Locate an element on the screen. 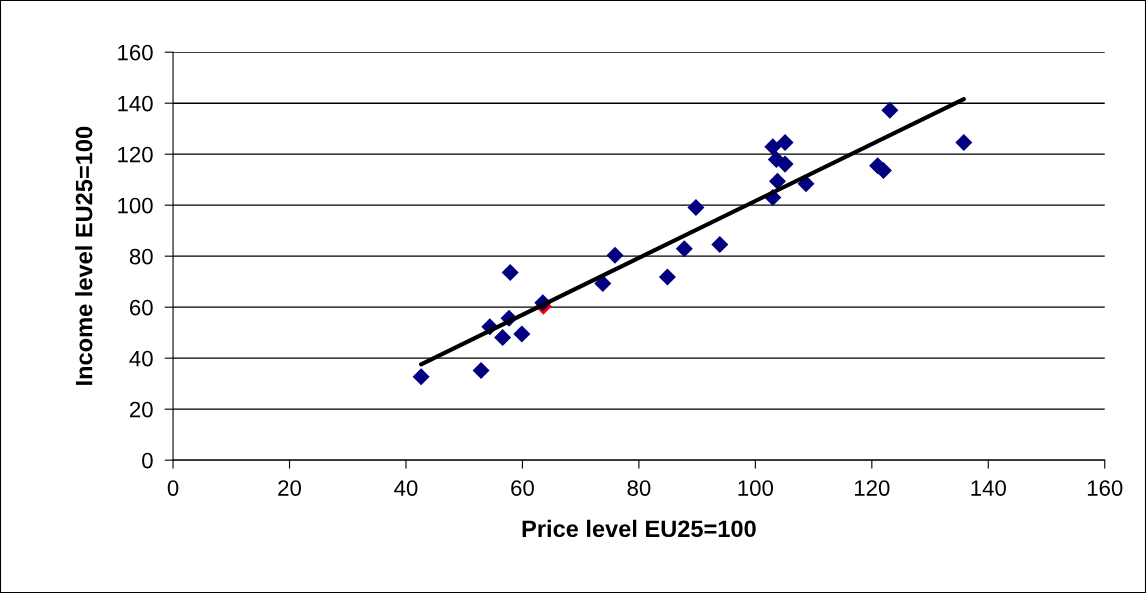  y-tick-label: 140 is located at coordinates (135, 103).